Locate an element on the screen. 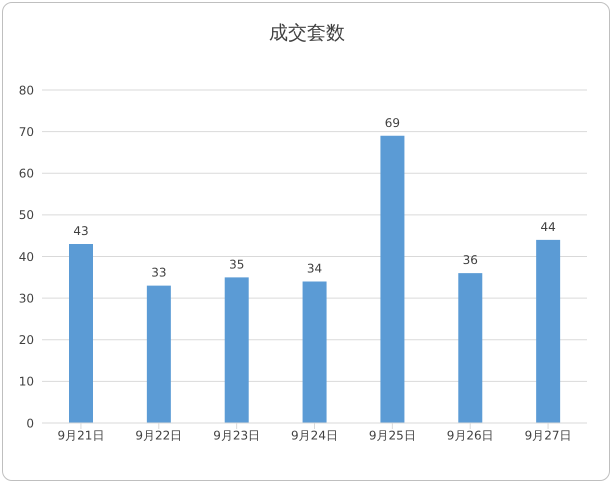  y-tick-label: 60 is located at coordinates (26, 173).